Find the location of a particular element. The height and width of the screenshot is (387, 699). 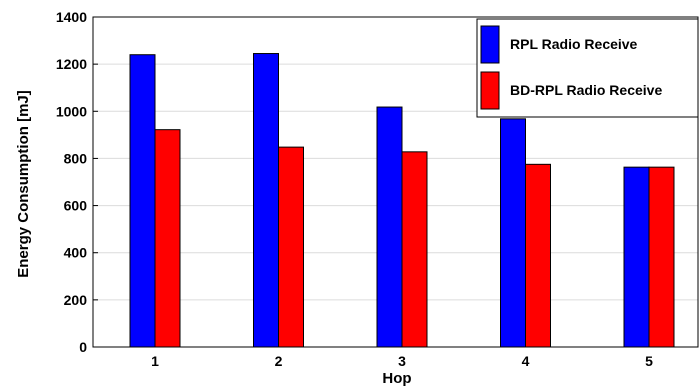

y-tick-label: 200 is located at coordinates (76, 300).